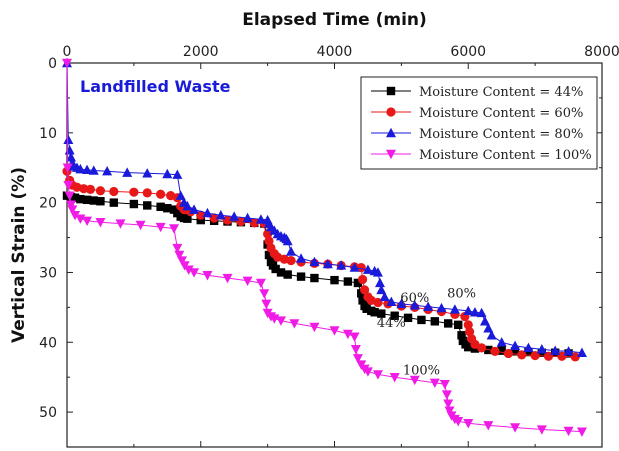 The height and width of the screenshot is (451, 619). Describe the element at coordinates (48, 343) in the screenshot. I see `y-tick-label: 40` at that location.